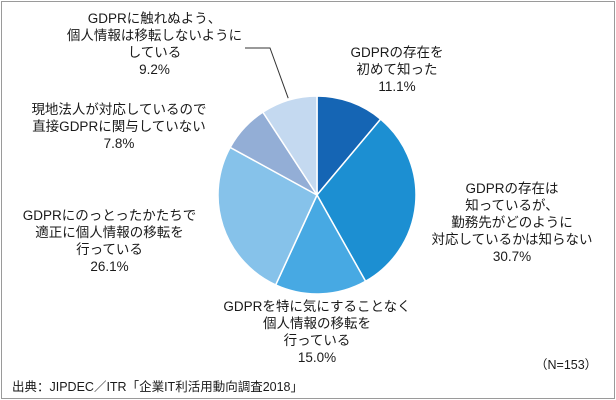 This screenshot has width=616, height=400. What do you see at coordinates (512, 205) in the screenshot?
I see `slice-label-line: 知っているが、` at bounding box center [512, 205].